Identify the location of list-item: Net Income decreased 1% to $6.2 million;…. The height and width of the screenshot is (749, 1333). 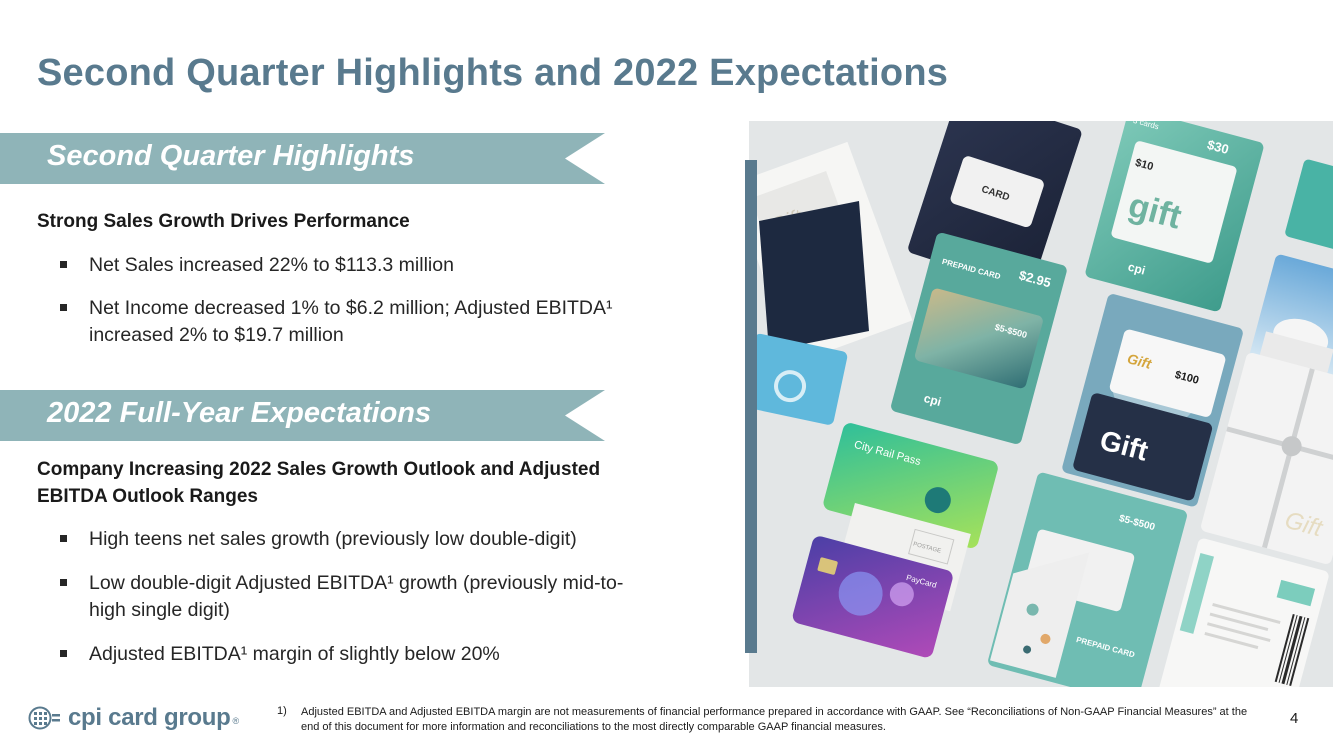
(360, 322).